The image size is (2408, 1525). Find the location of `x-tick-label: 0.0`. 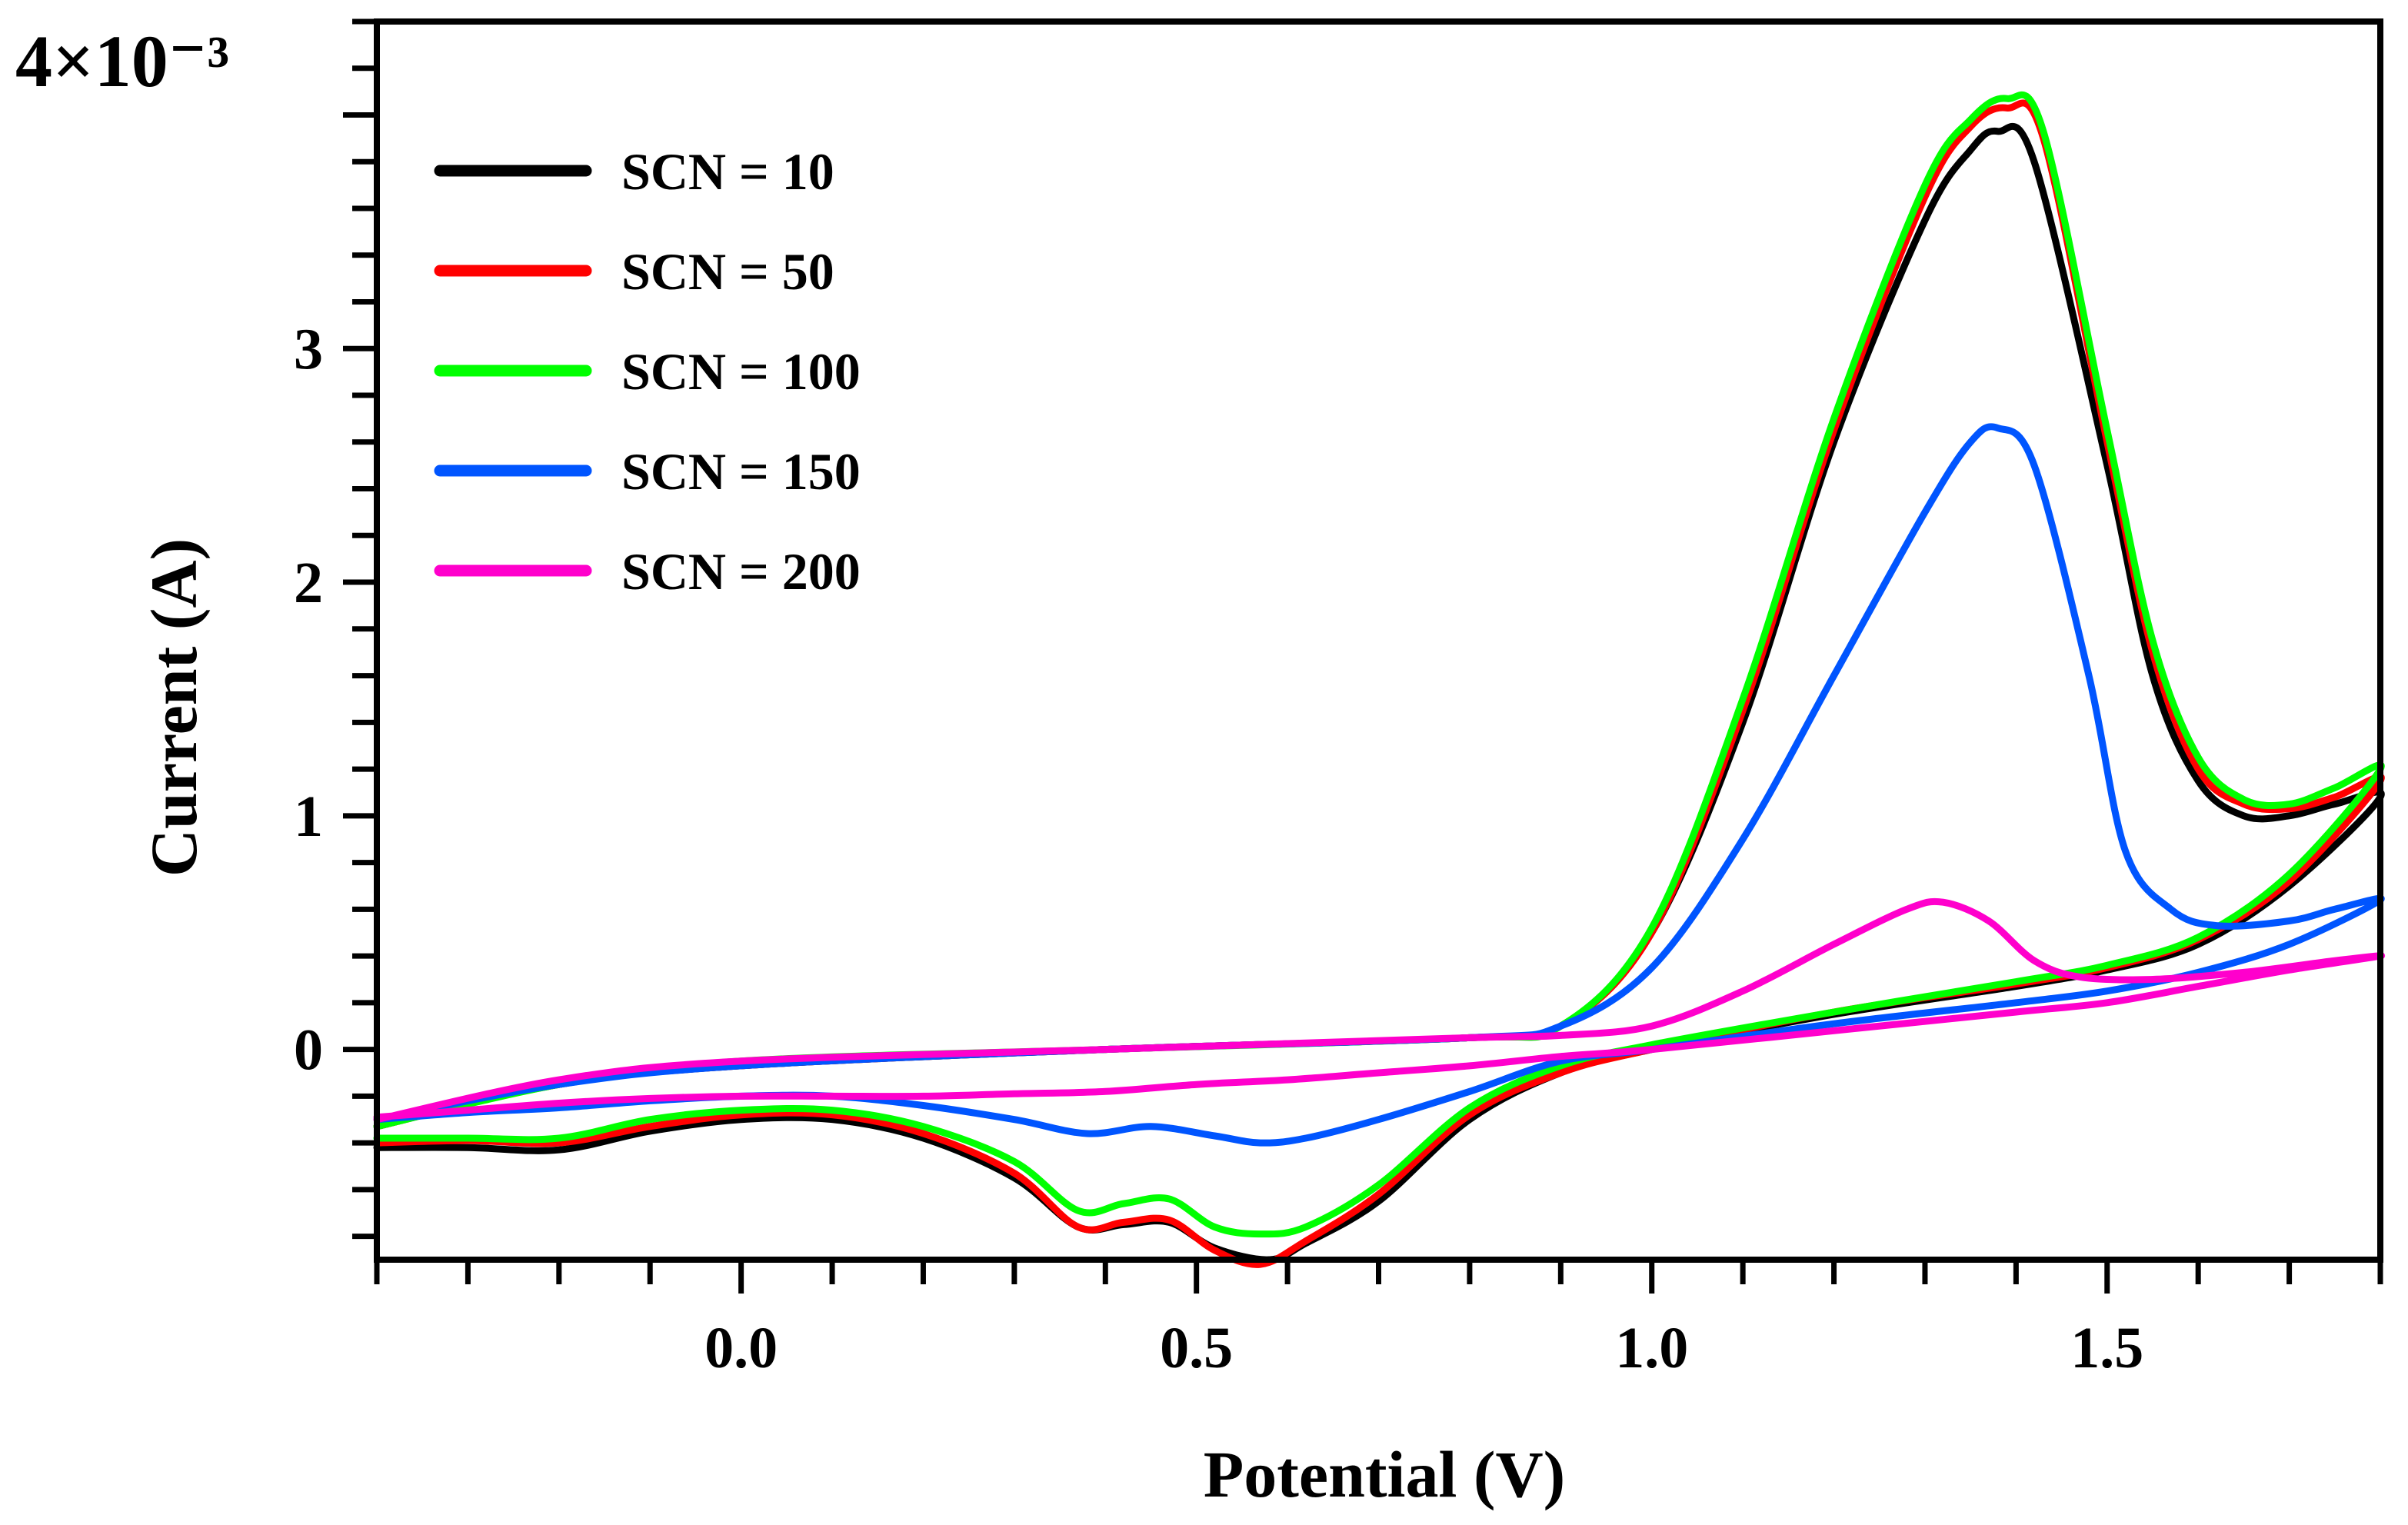

x-tick-label: 0.0 is located at coordinates (741, 1348).